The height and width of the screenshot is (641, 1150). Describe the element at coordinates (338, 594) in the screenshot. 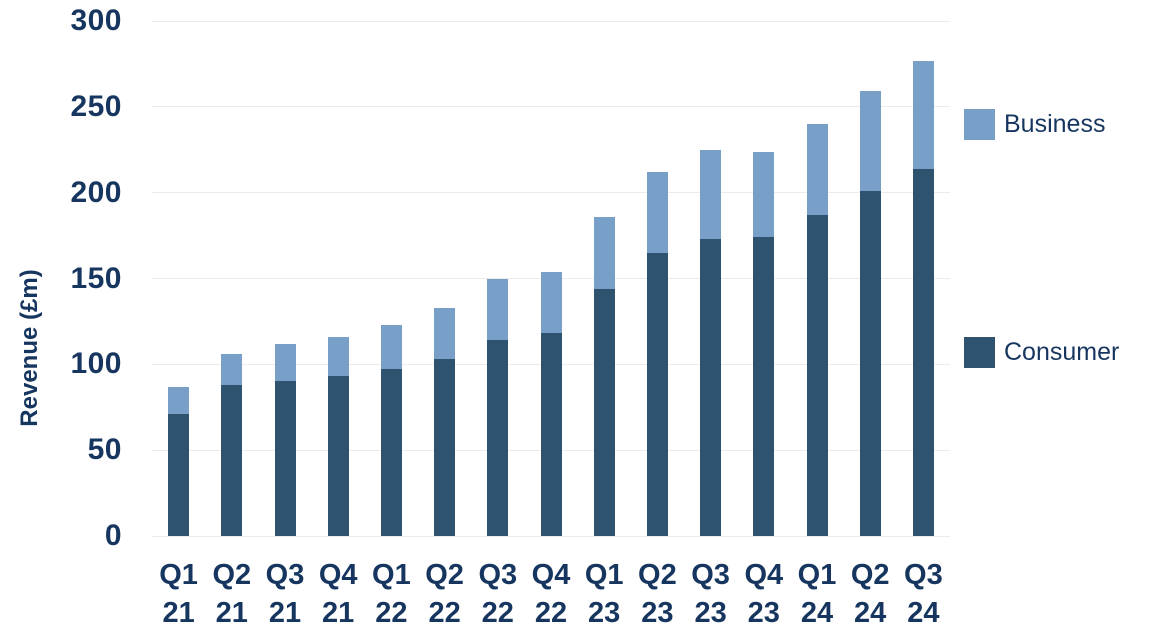

I see `x-label-q4-21: Q4 21` at that location.